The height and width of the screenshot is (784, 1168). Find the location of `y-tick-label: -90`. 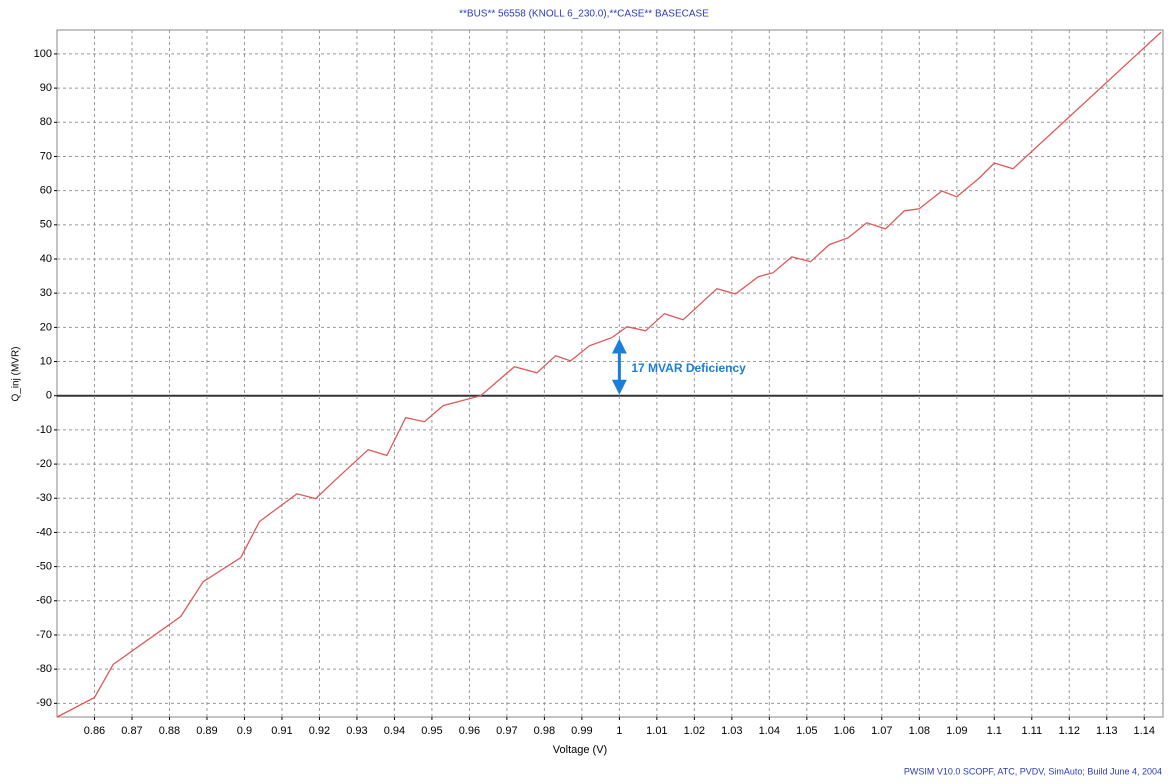

y-tick-label: -90 is located at coordinates (44, 703).